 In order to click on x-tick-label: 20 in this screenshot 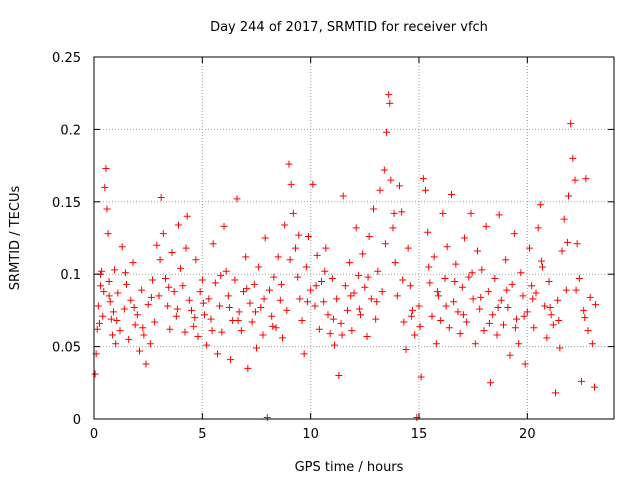, I will do `click(527, 434)`.